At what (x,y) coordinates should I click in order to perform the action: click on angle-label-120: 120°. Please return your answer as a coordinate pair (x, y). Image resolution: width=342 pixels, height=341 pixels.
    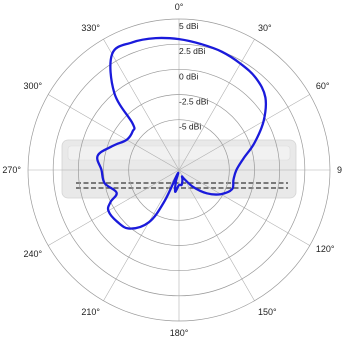
    Looking at the image, I should click on (325, 249).